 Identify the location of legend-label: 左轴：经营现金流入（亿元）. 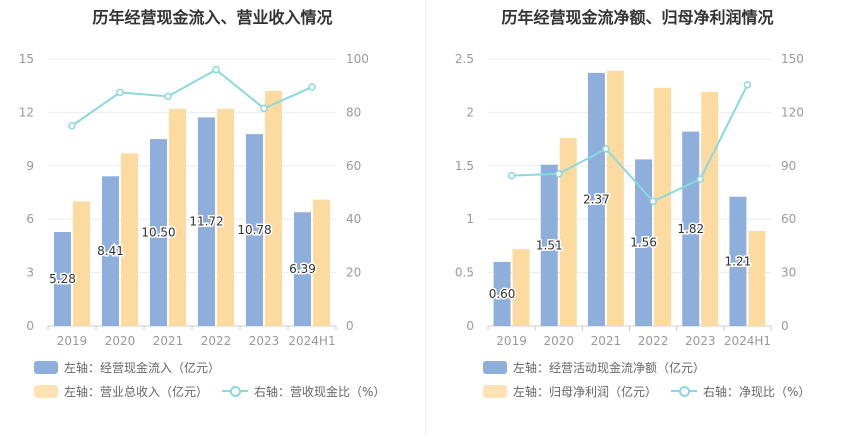
(142, 367).